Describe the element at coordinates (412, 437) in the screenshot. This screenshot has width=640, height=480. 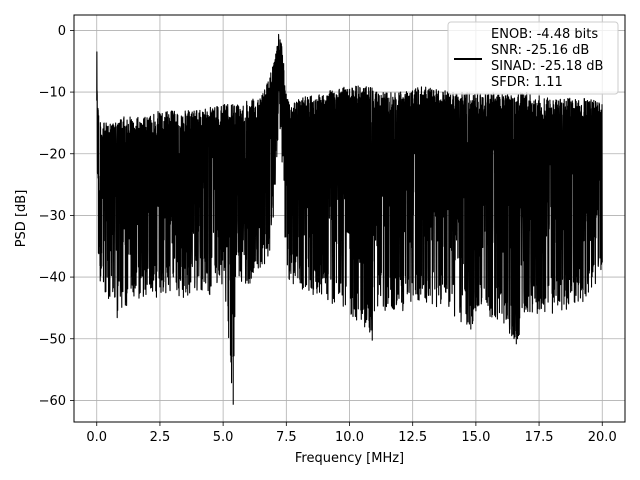
I see `x-tick-label: 12.5` at that location.